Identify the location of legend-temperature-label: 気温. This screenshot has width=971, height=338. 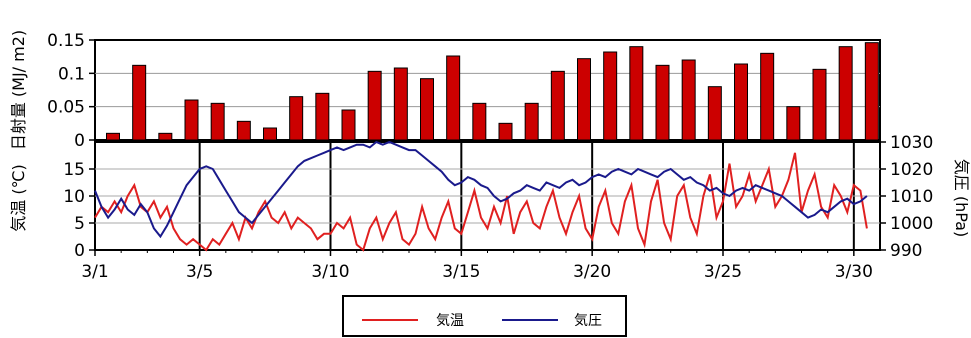
(450, 321).